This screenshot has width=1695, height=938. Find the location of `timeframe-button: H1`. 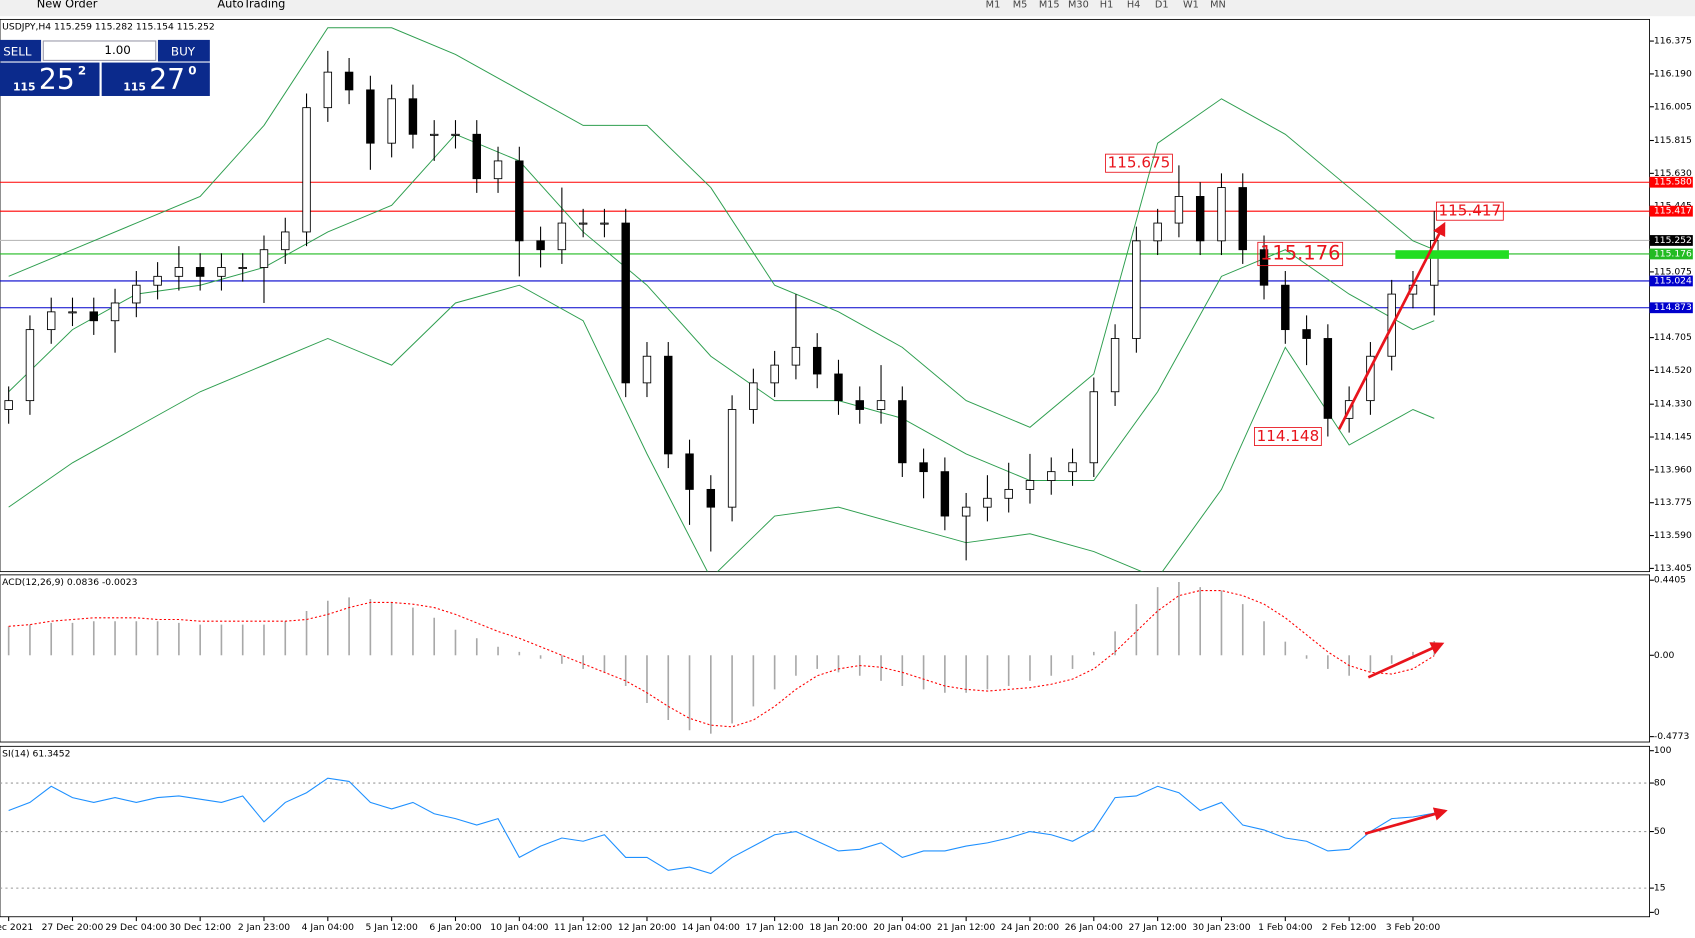

timeframe-button: H1 is located at coordinates (1107, 5).